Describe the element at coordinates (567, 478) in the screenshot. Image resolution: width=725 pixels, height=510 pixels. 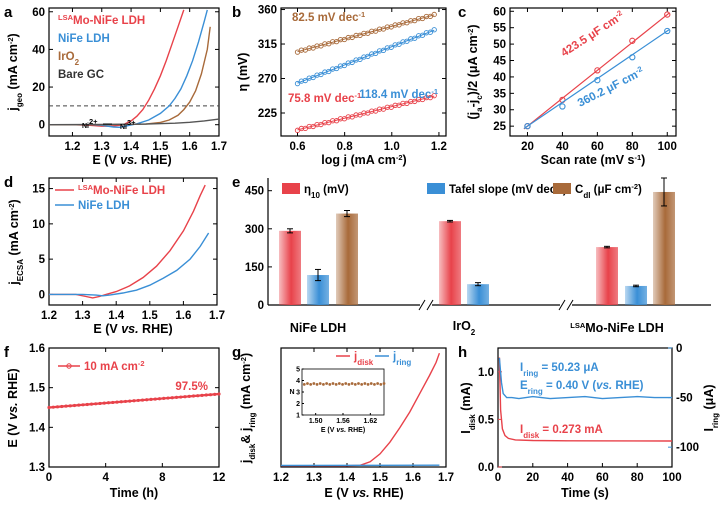
I see `panel-h-xtick-label: 40` at that location.